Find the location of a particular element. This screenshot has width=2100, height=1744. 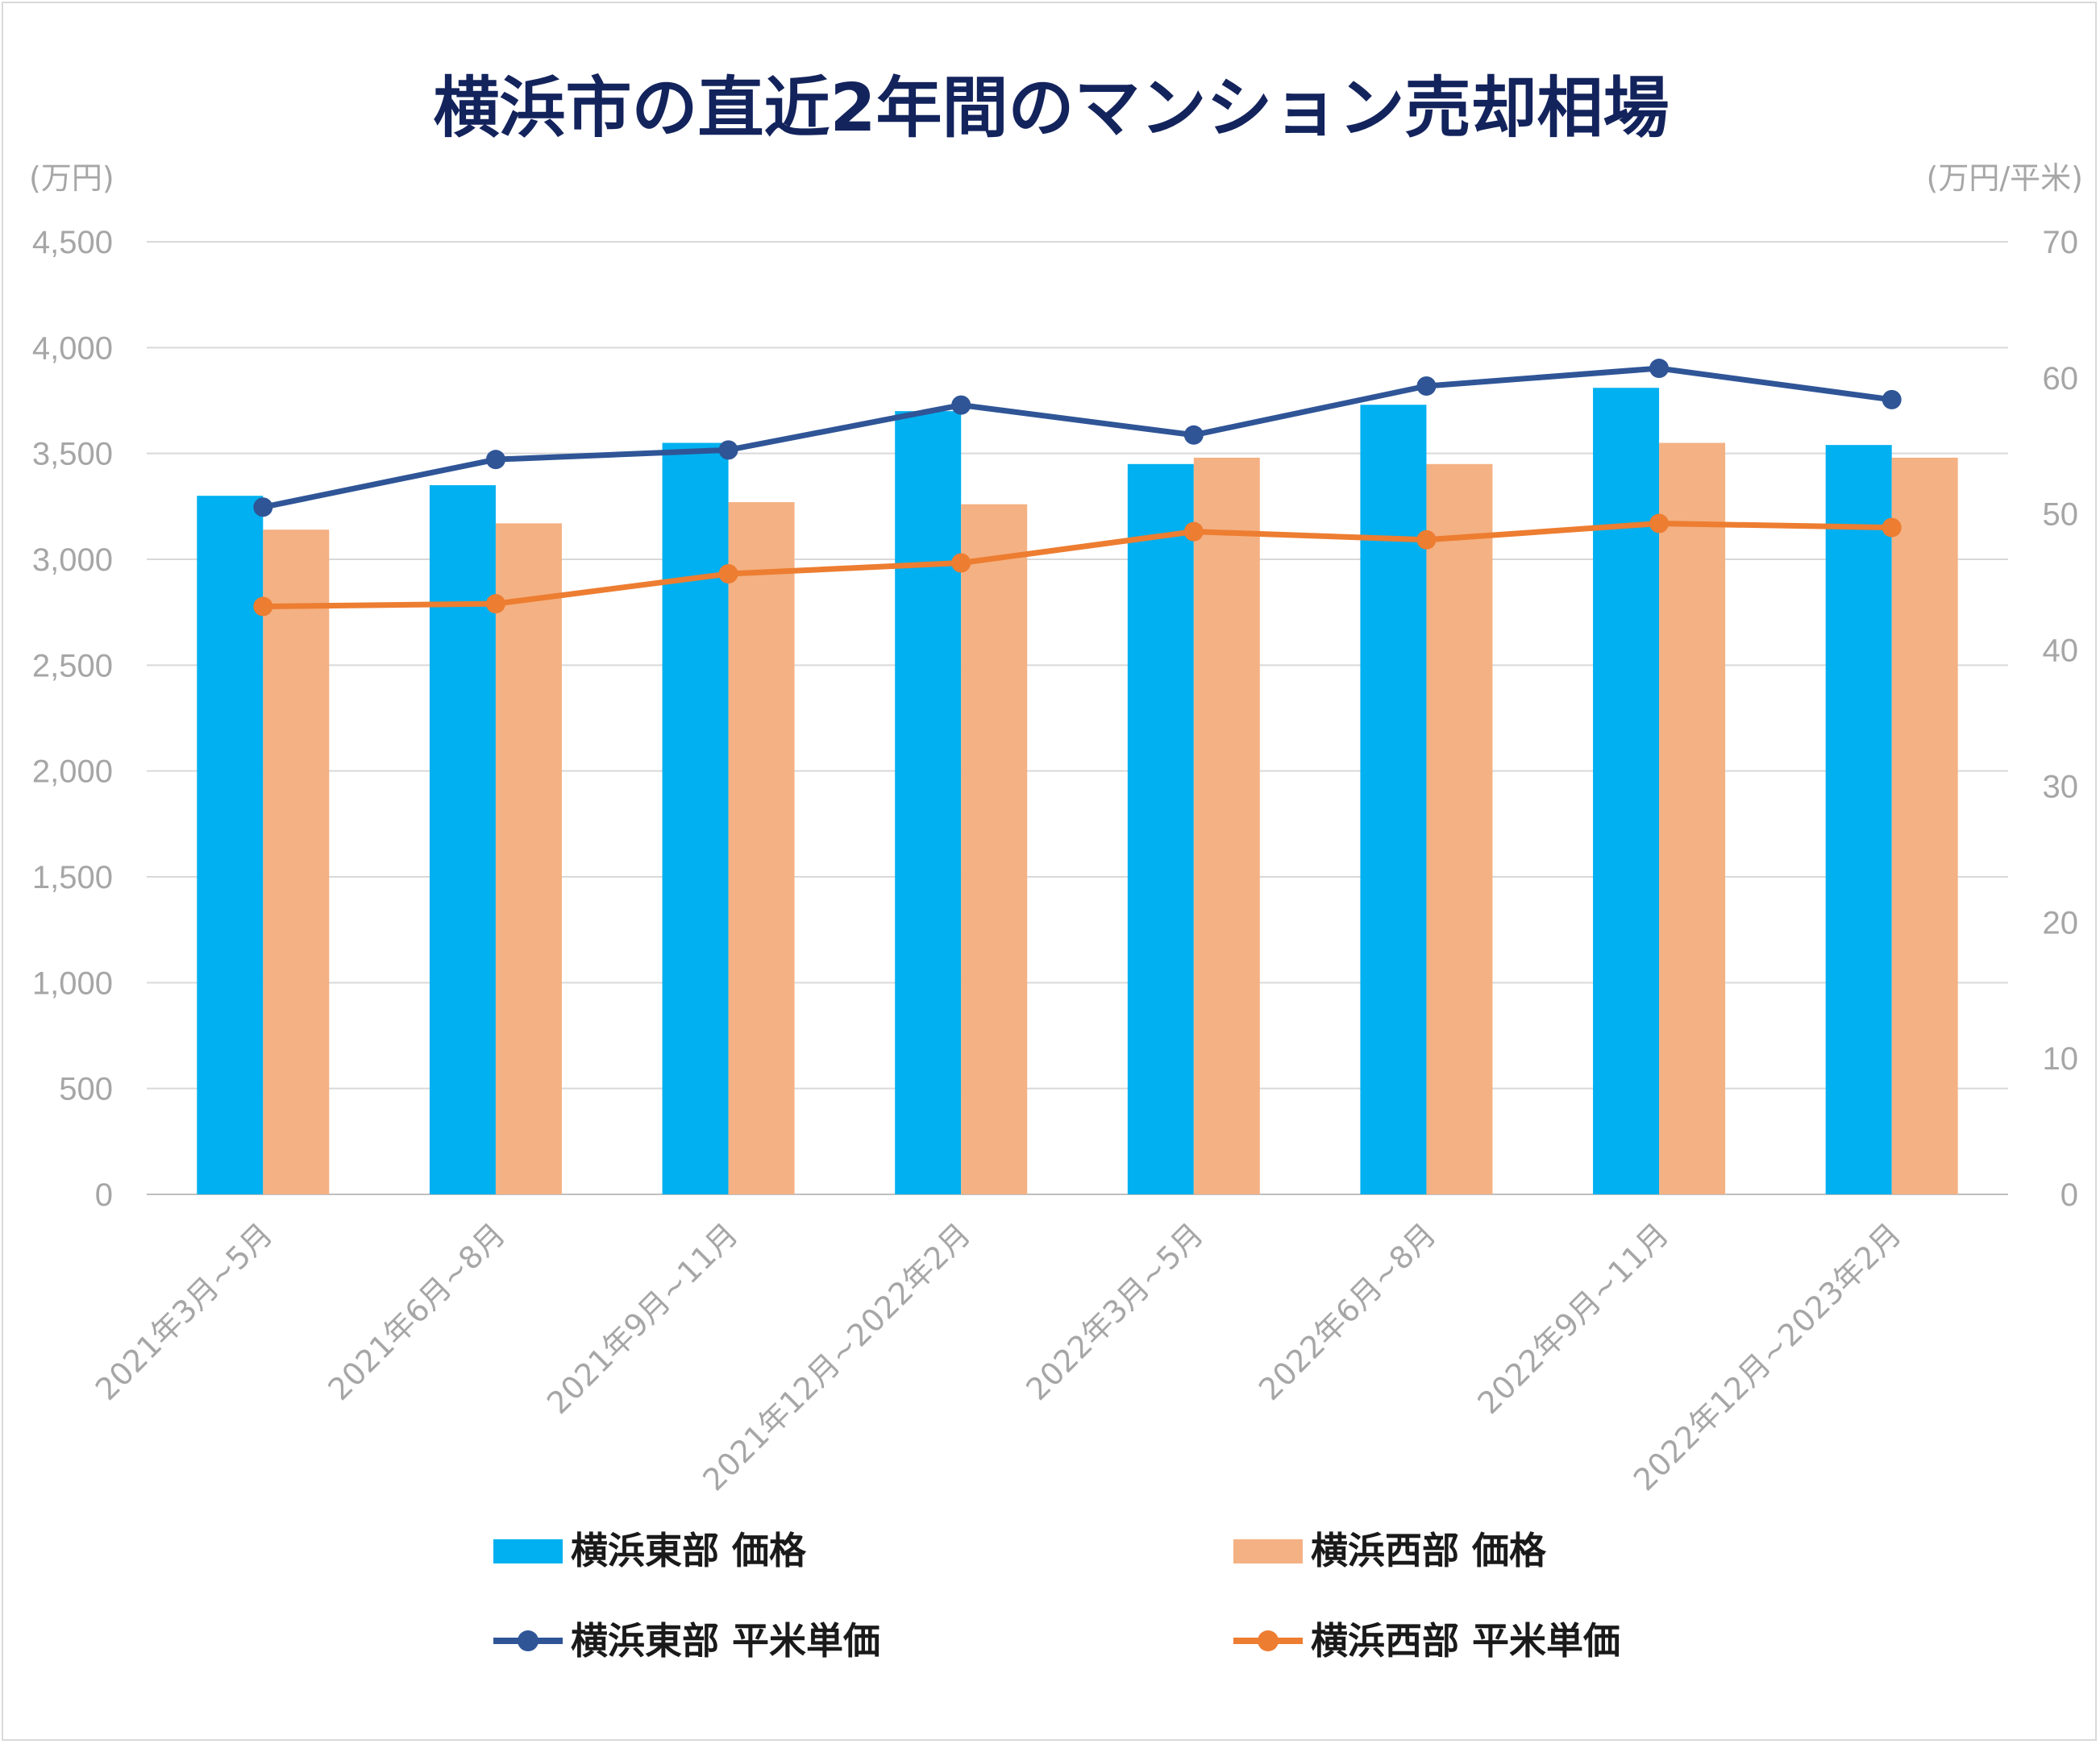

category-label: 2021年6月~8月 is located at coordinates (416, 1311).